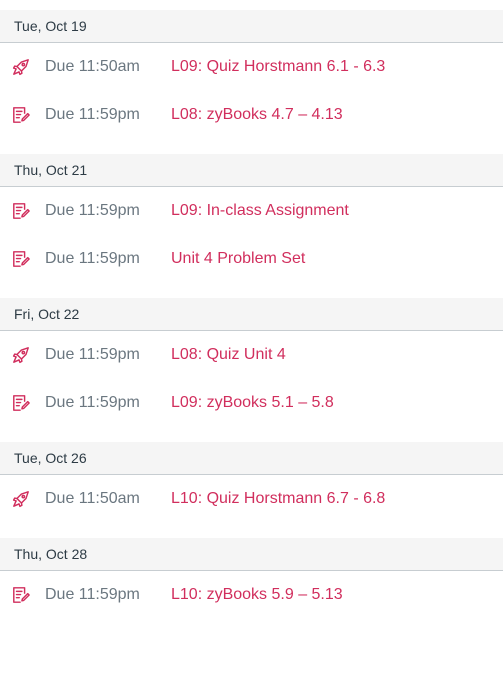 The height and width of the screenshot is (674, 503). What do you see at coordinates (257, 594) in the screenshot?
I see `assignment-link: L10: zyBooks 5.9 – 5.13` at bounding box center [257, 594].